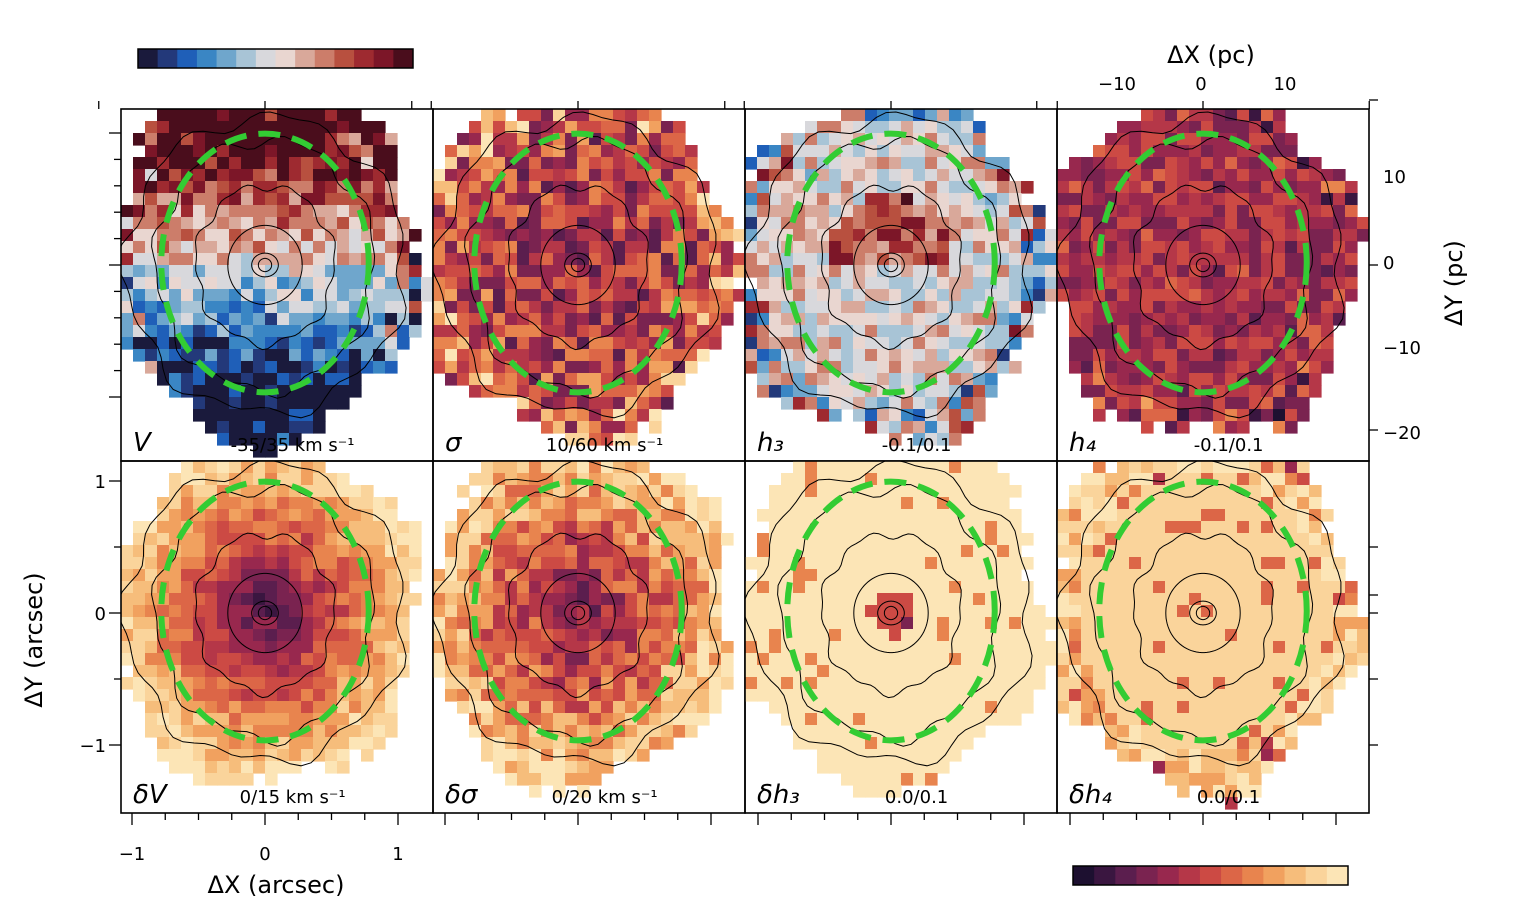 The width and height of the screenshot is (1528, 912). What do you see at coordinates (293, 445) in the screenshot?
I see `panel-range: -35/35 km s⁻¹` at bounding box center [293, 445].